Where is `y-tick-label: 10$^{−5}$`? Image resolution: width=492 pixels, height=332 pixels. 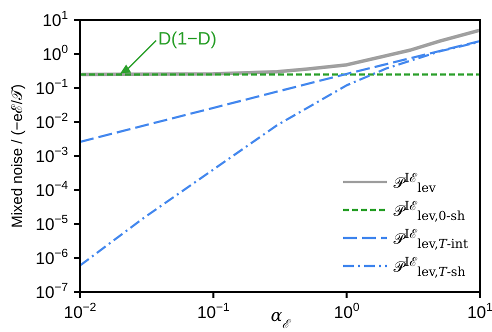
y-tick-label: 10$^{−5}$ is located at coordinates (52, 223).